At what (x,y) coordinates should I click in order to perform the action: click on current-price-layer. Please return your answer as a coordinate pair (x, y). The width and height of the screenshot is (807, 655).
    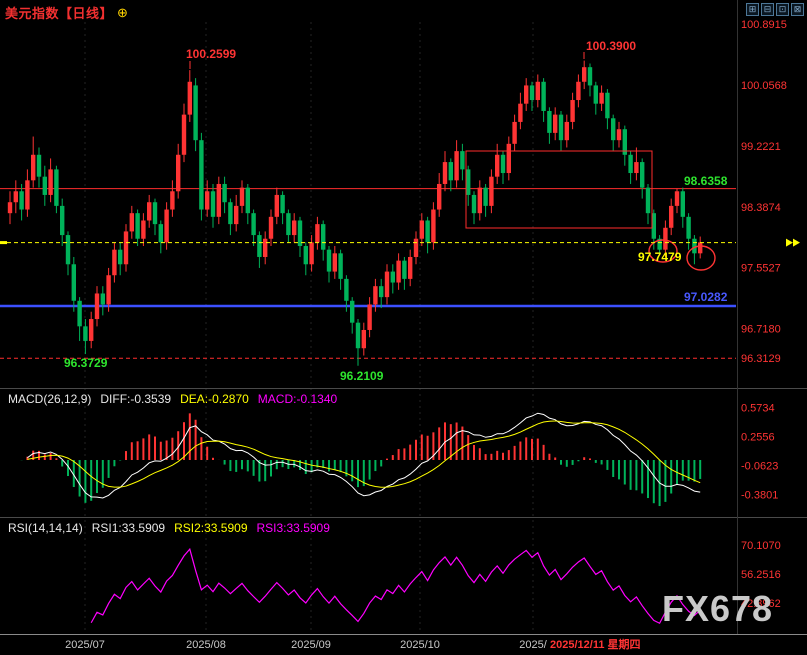
    Looking at the image, I should click on (400, 242).